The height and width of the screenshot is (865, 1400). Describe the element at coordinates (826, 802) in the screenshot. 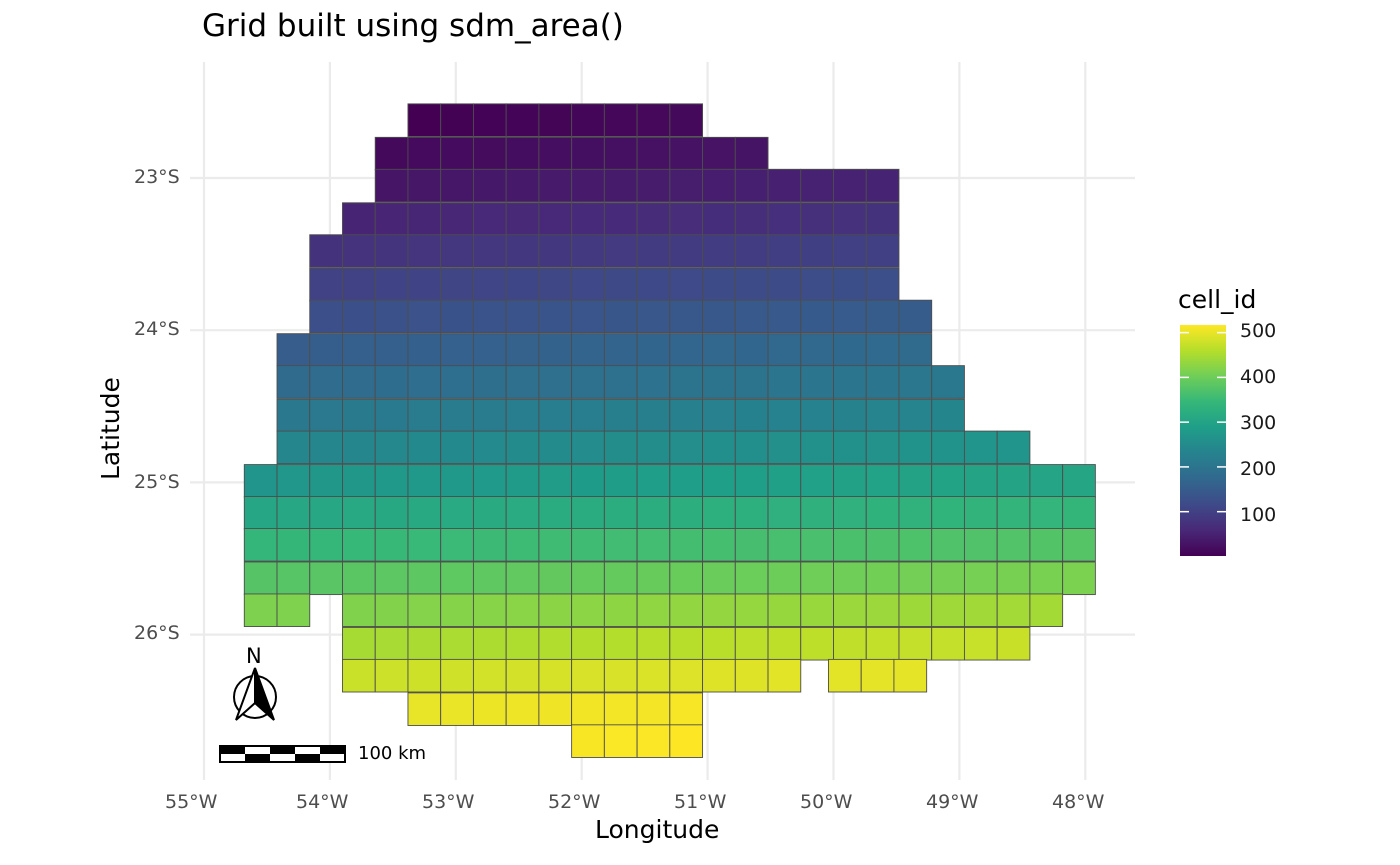

I see `x-tick-label: 50°W` at that location.